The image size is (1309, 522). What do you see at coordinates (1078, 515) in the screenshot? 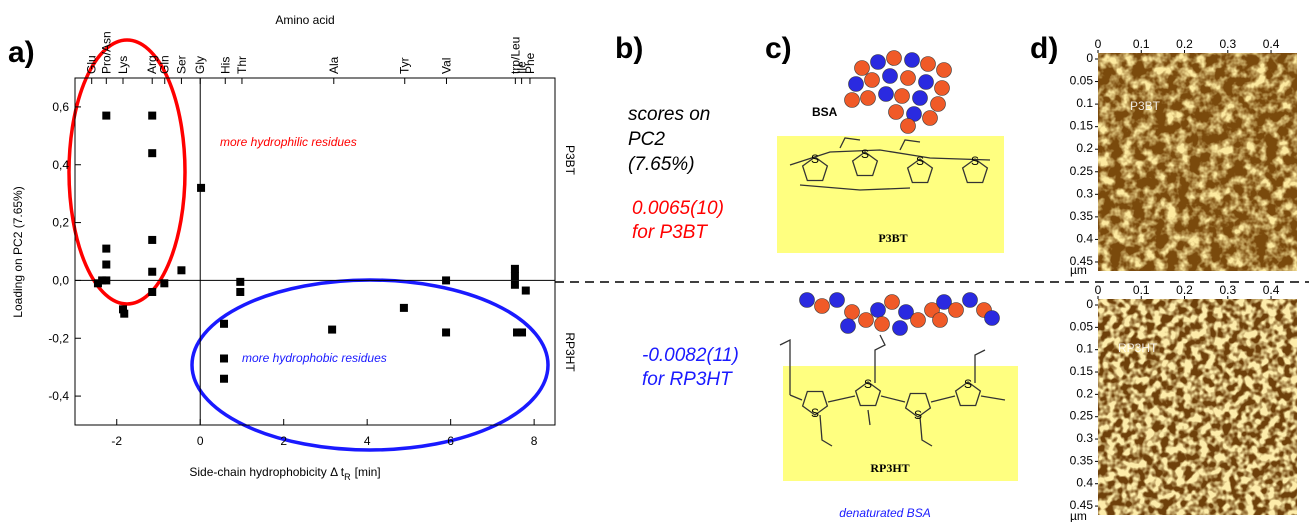
I see `unit-label: µm` at bounding box center [1078, 515].